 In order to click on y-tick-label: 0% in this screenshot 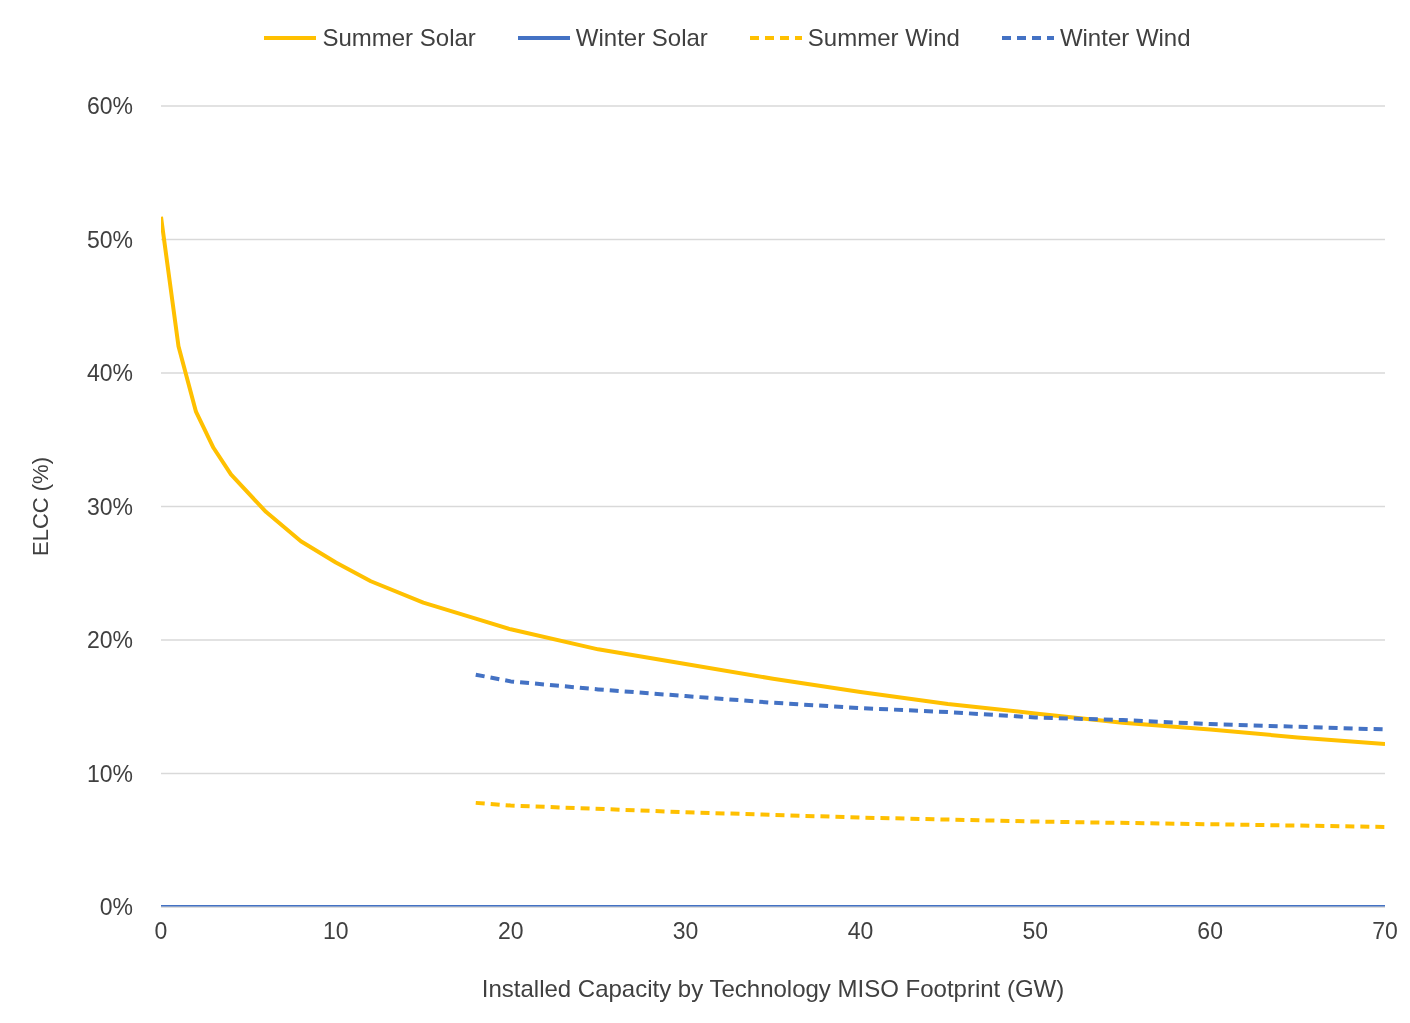, I will do `click(116, 907)`.